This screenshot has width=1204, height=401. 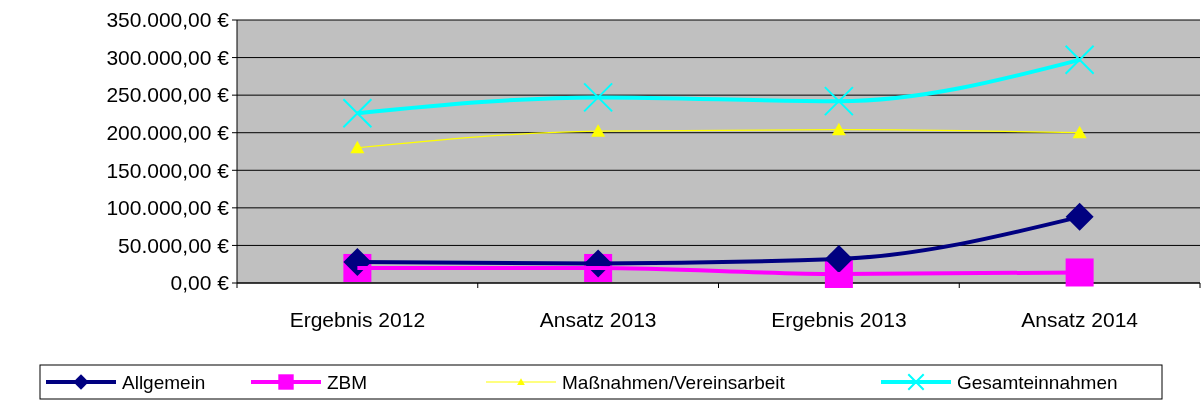 I want to click on legend-label: Gesamteinnahmen, so click(x=1037, y=382).